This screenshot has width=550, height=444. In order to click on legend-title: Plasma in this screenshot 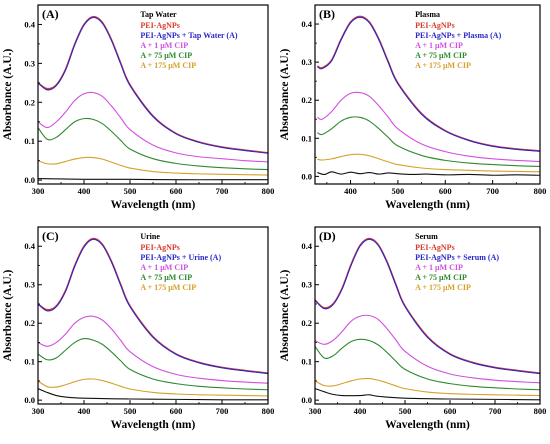, I will do `click(427, 14)`.